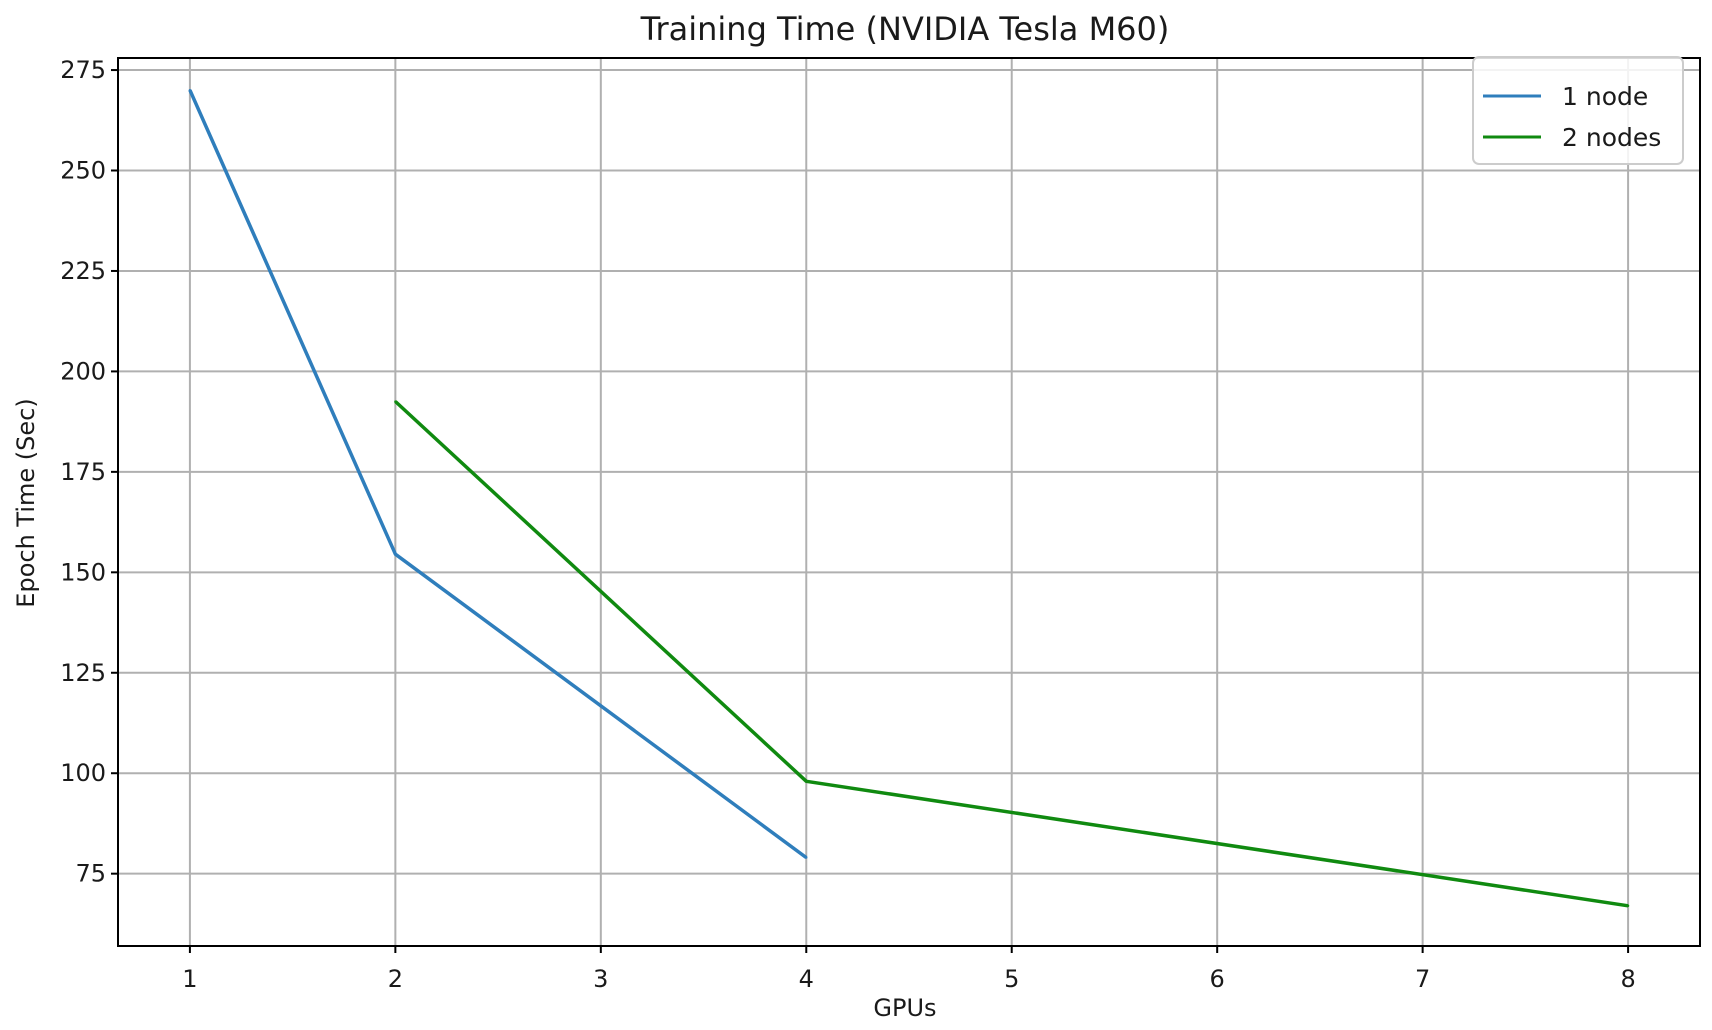 This screenshot has height=1030, width=1712. What do you see at coordinates (1217, 979) in the screenshot?
I see `x-tick-label: 6` at bounding box center [1217, 979].